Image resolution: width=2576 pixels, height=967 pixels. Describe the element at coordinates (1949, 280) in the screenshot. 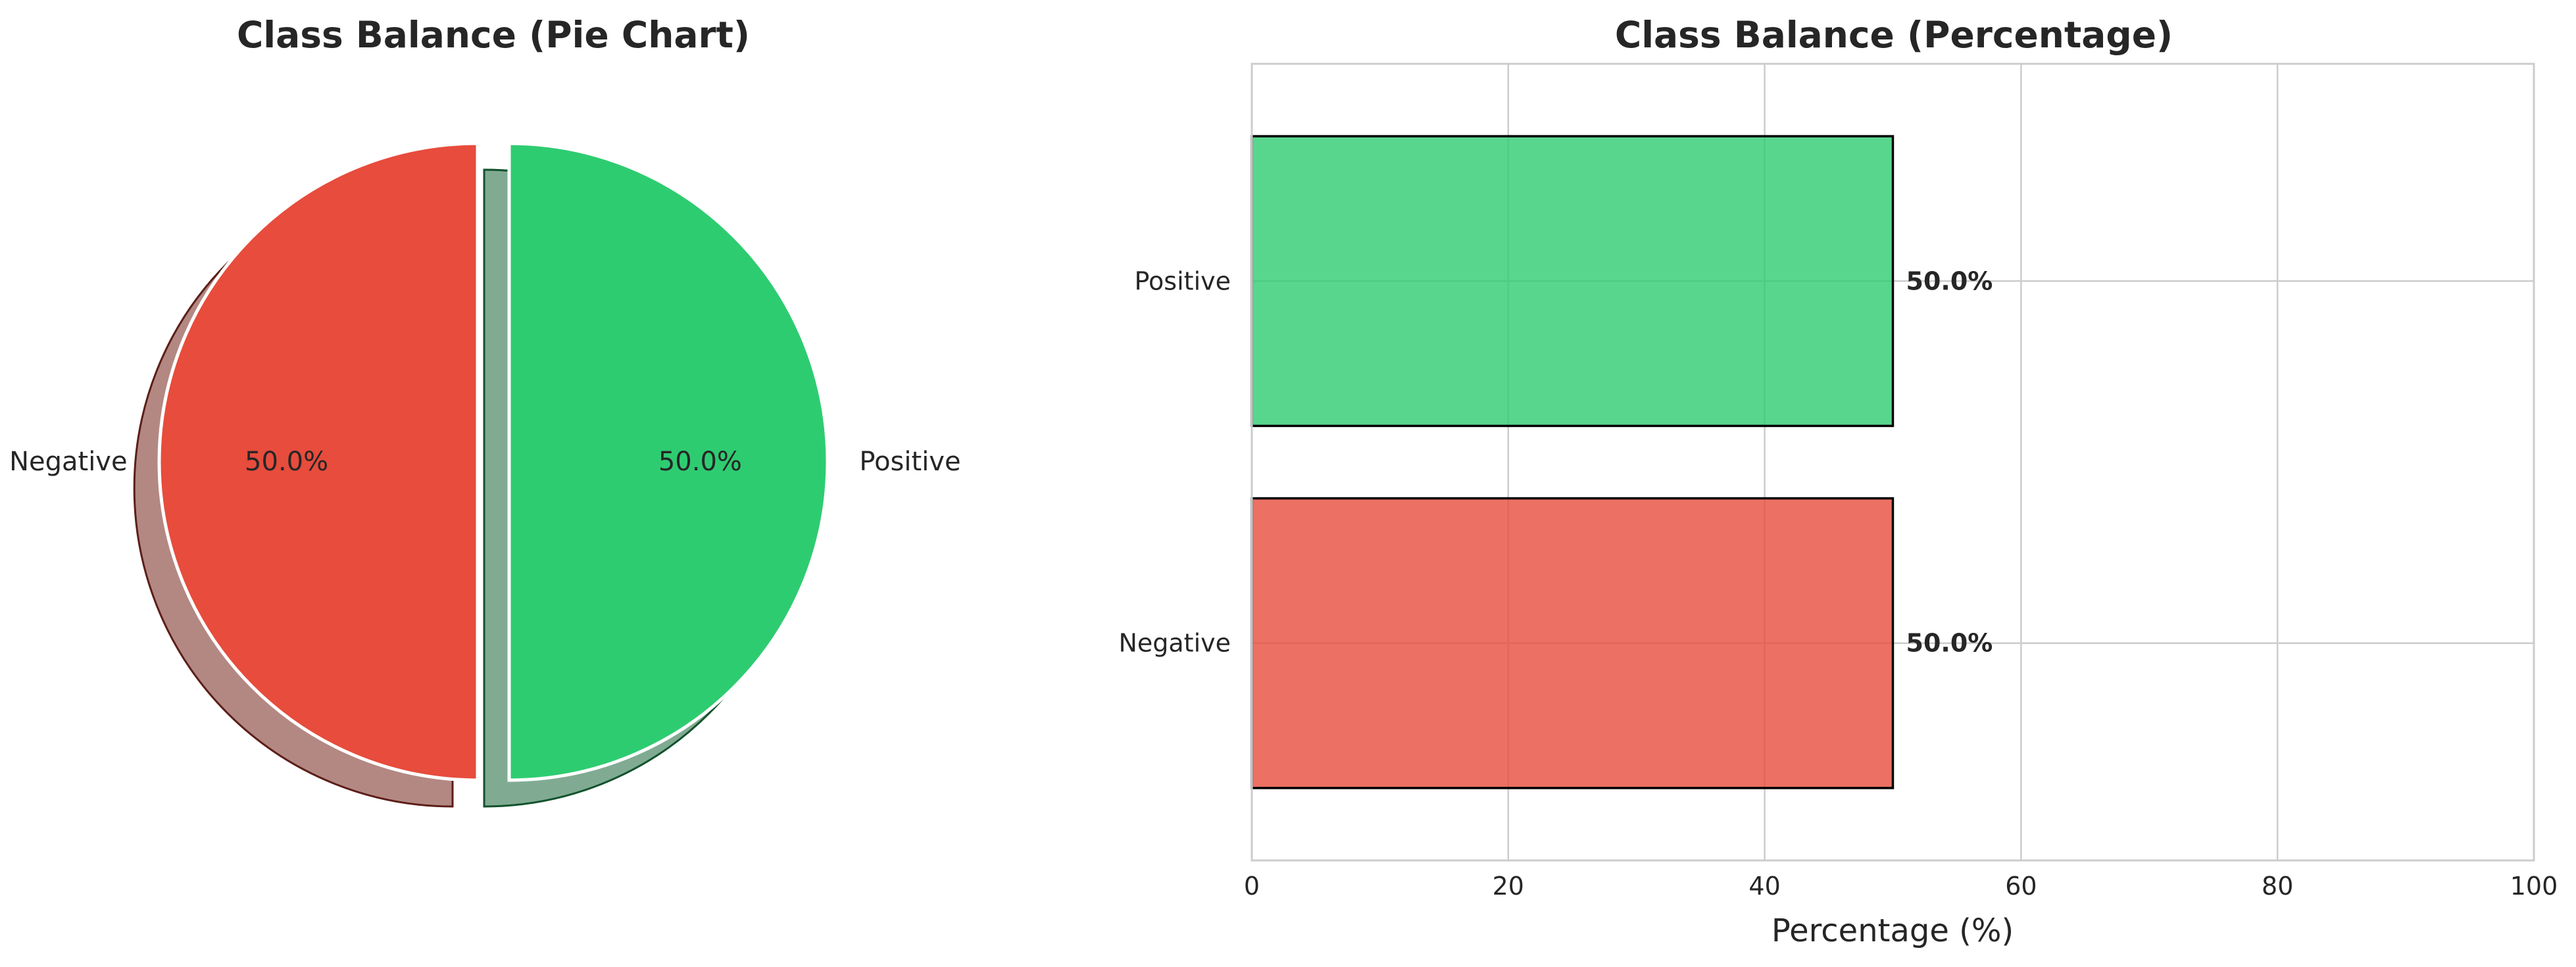

I see `bar-value-label-positive: 50.0%` at that location.